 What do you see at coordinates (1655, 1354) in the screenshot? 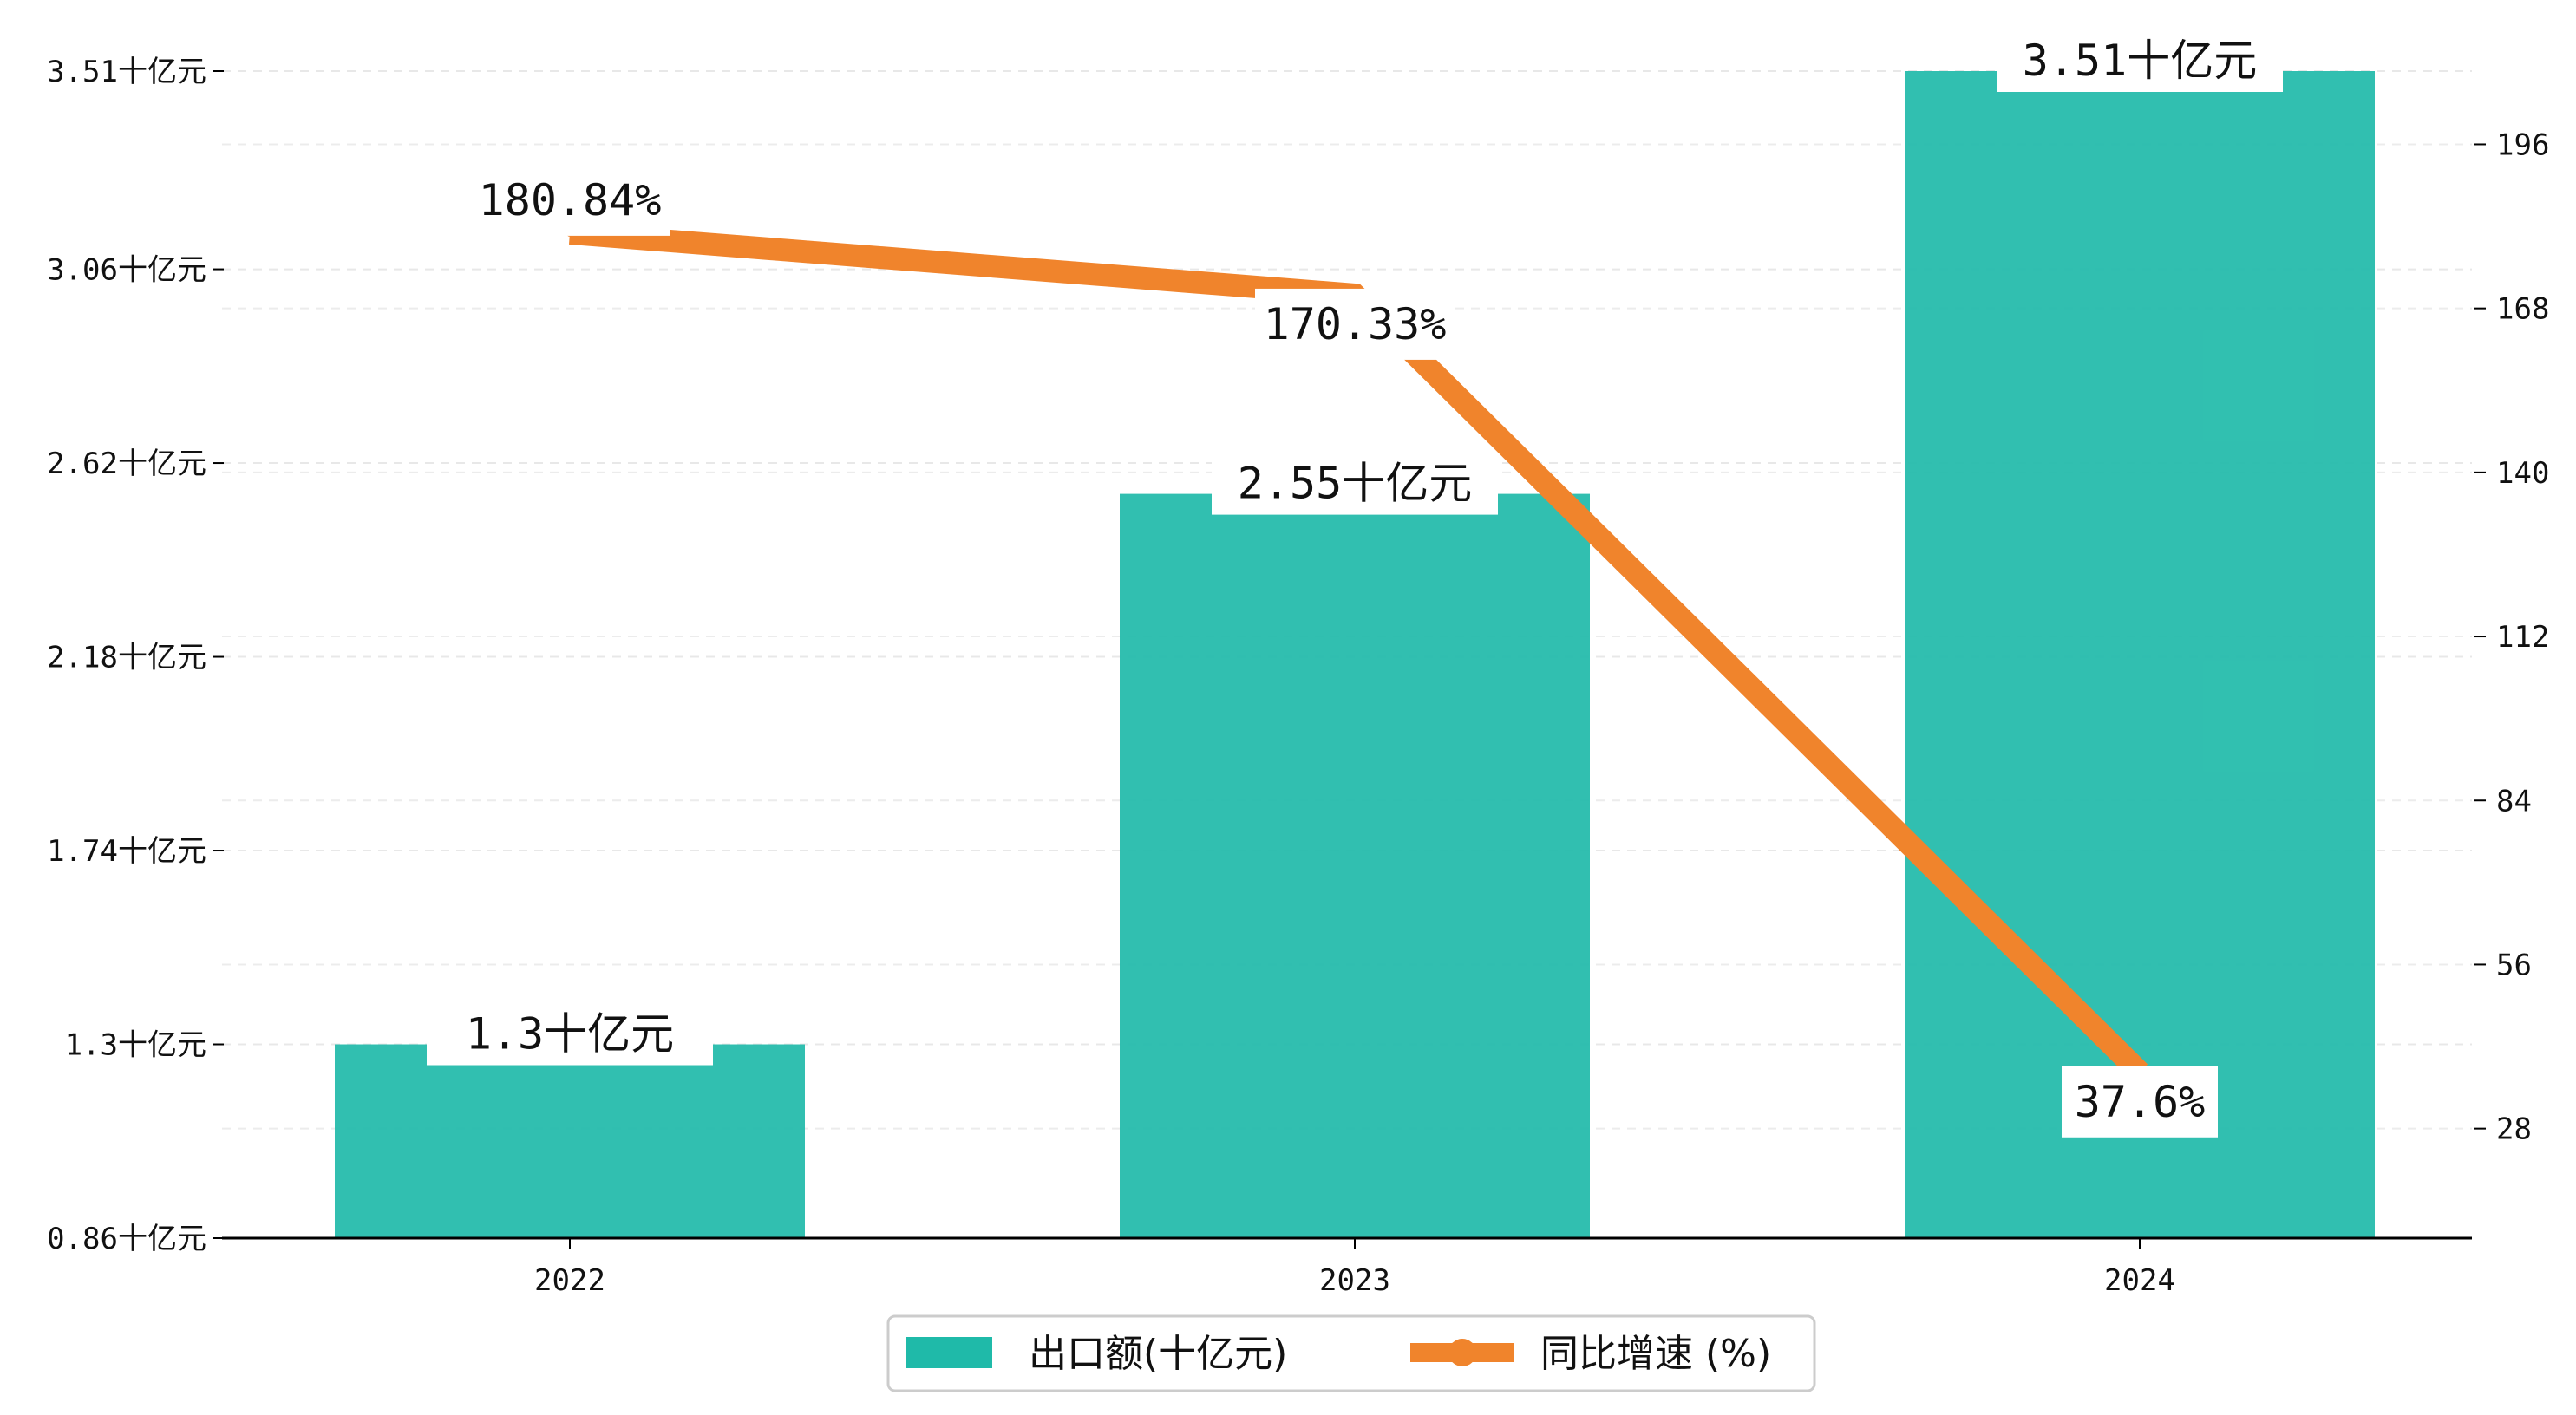
I see `legend-line-label: 同比增速 (%)` at bounding box center [1655, 1354].